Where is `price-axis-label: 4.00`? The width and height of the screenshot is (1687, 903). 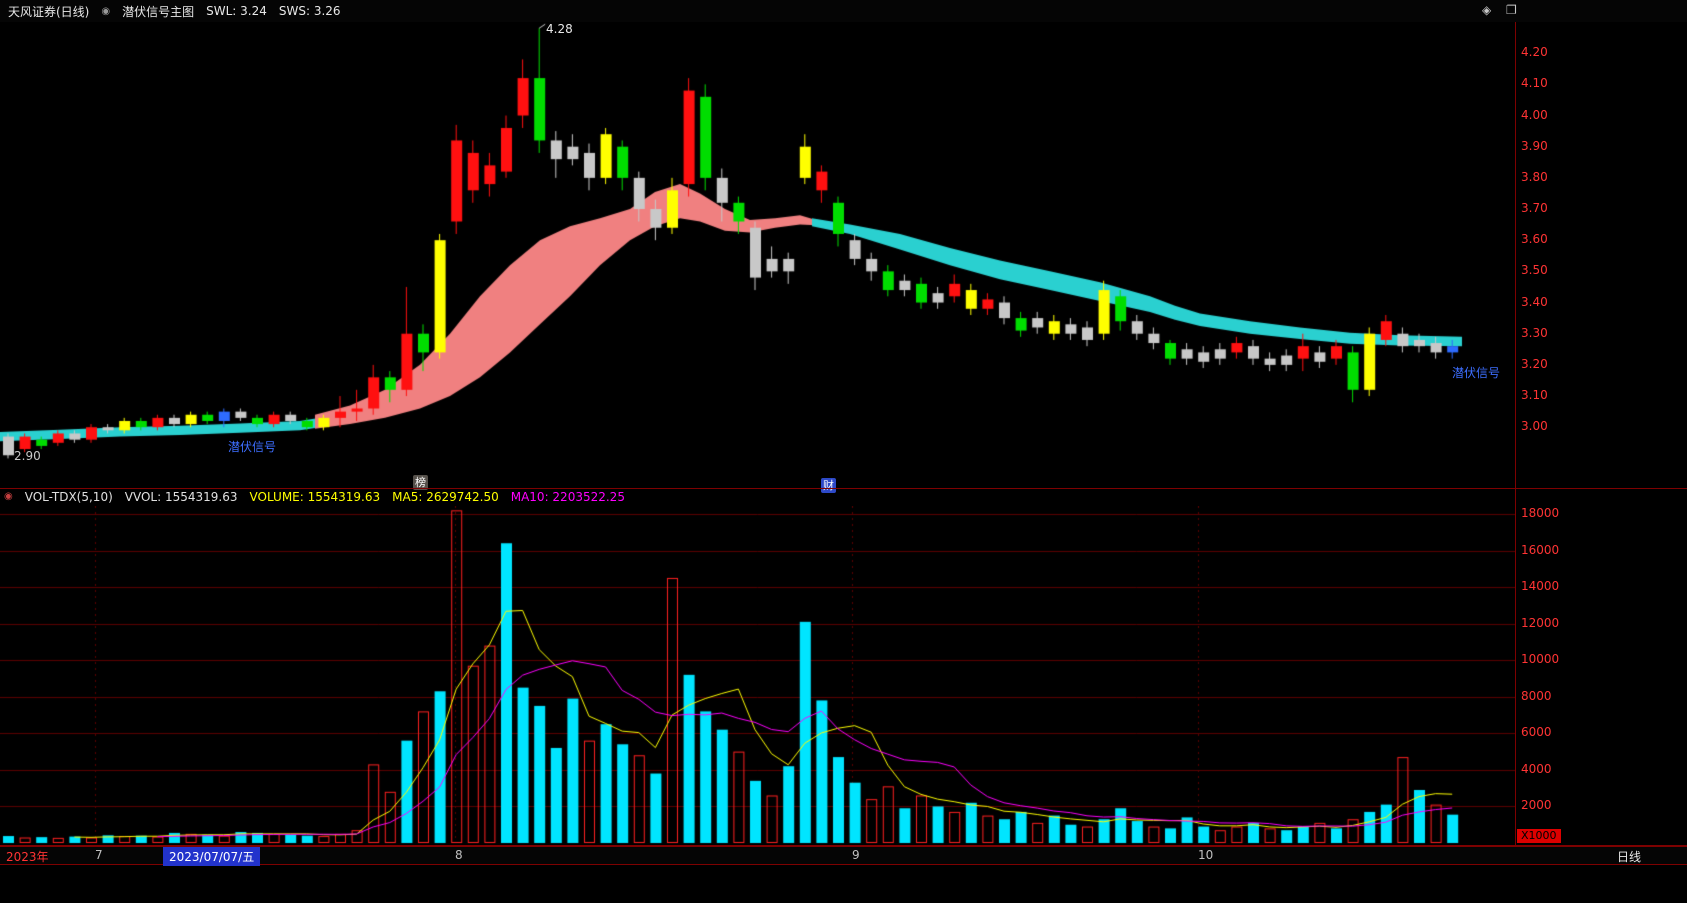
price-axis-label: 4.00 is located at coordinates (1534, 114).